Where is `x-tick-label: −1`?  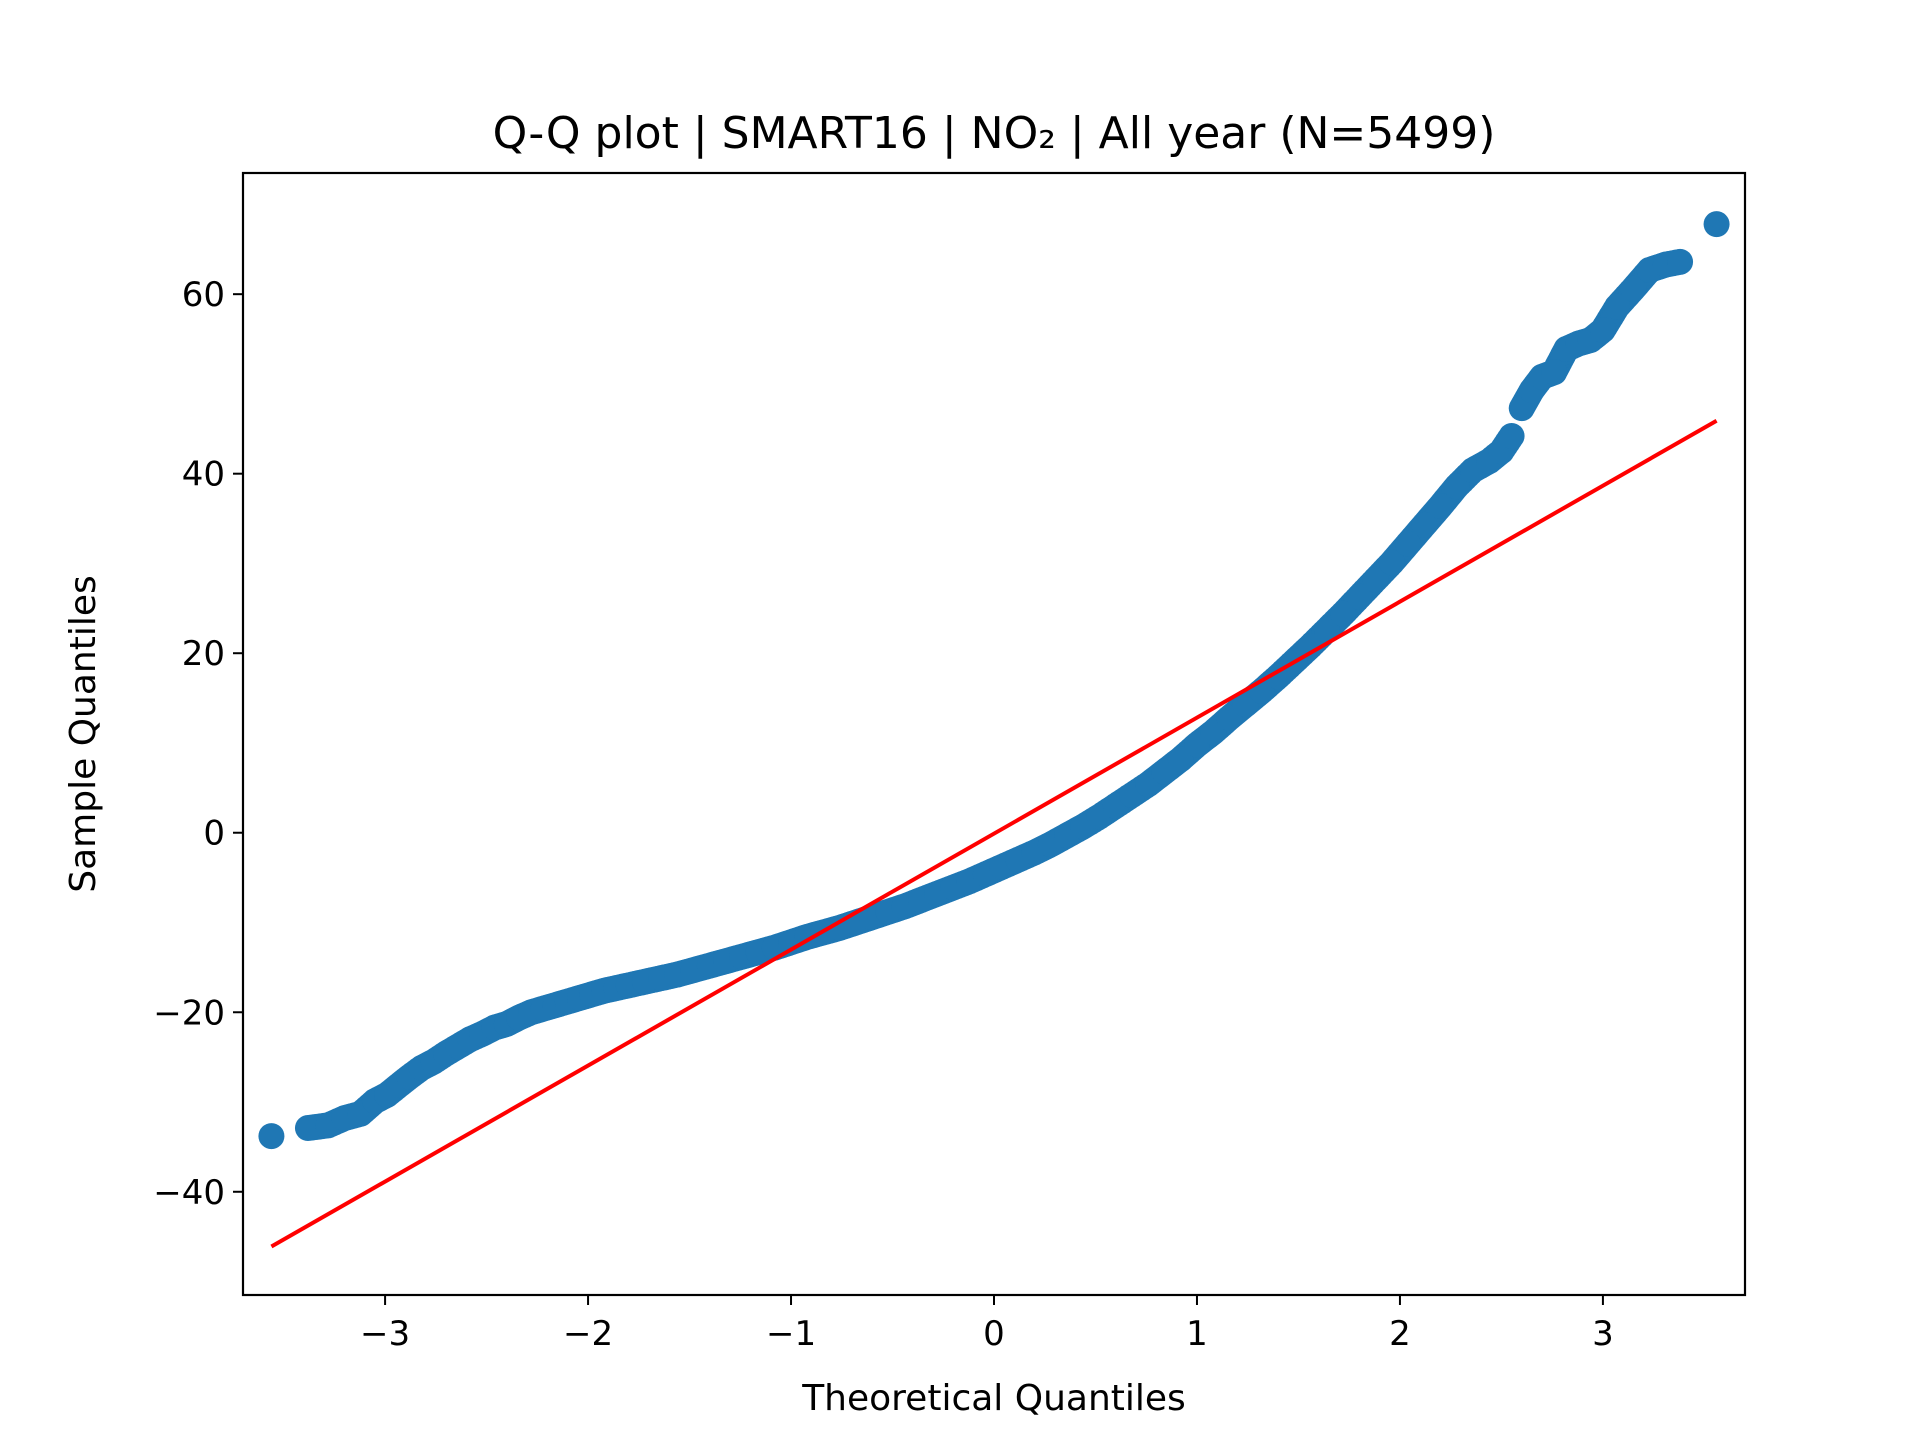
x-tick-label: −1 is located at coordinates (791, 1334).